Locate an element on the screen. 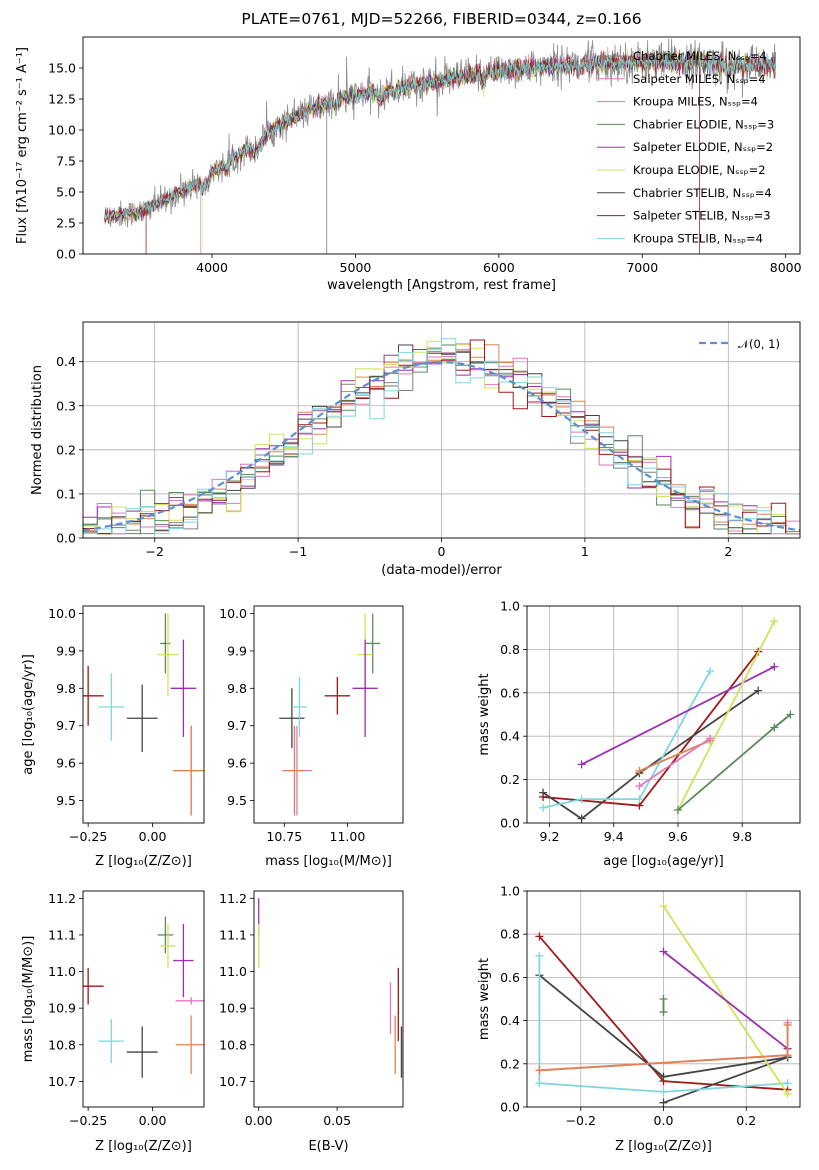 The image size is (819, 1170). y-tick-label: 9.9 is located at coordinates (237, 650).